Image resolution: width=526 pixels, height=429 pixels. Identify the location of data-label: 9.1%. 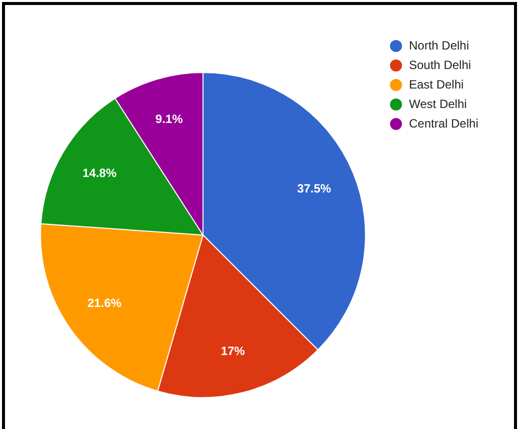
(169, 119).